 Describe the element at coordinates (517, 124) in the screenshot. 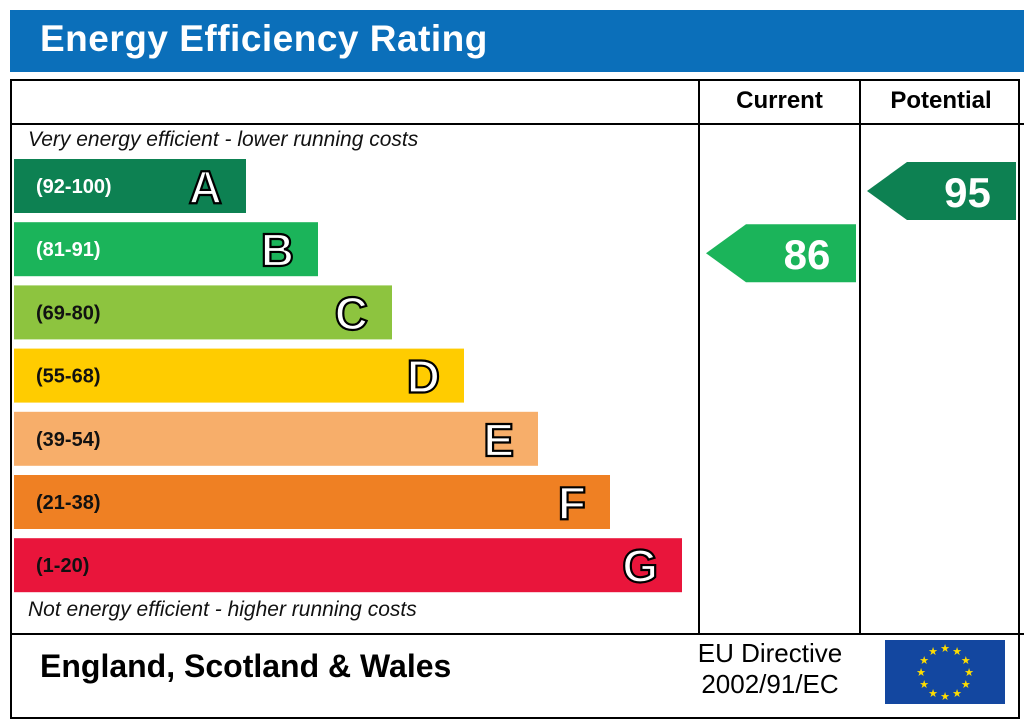

I see `header-divider` at that location.